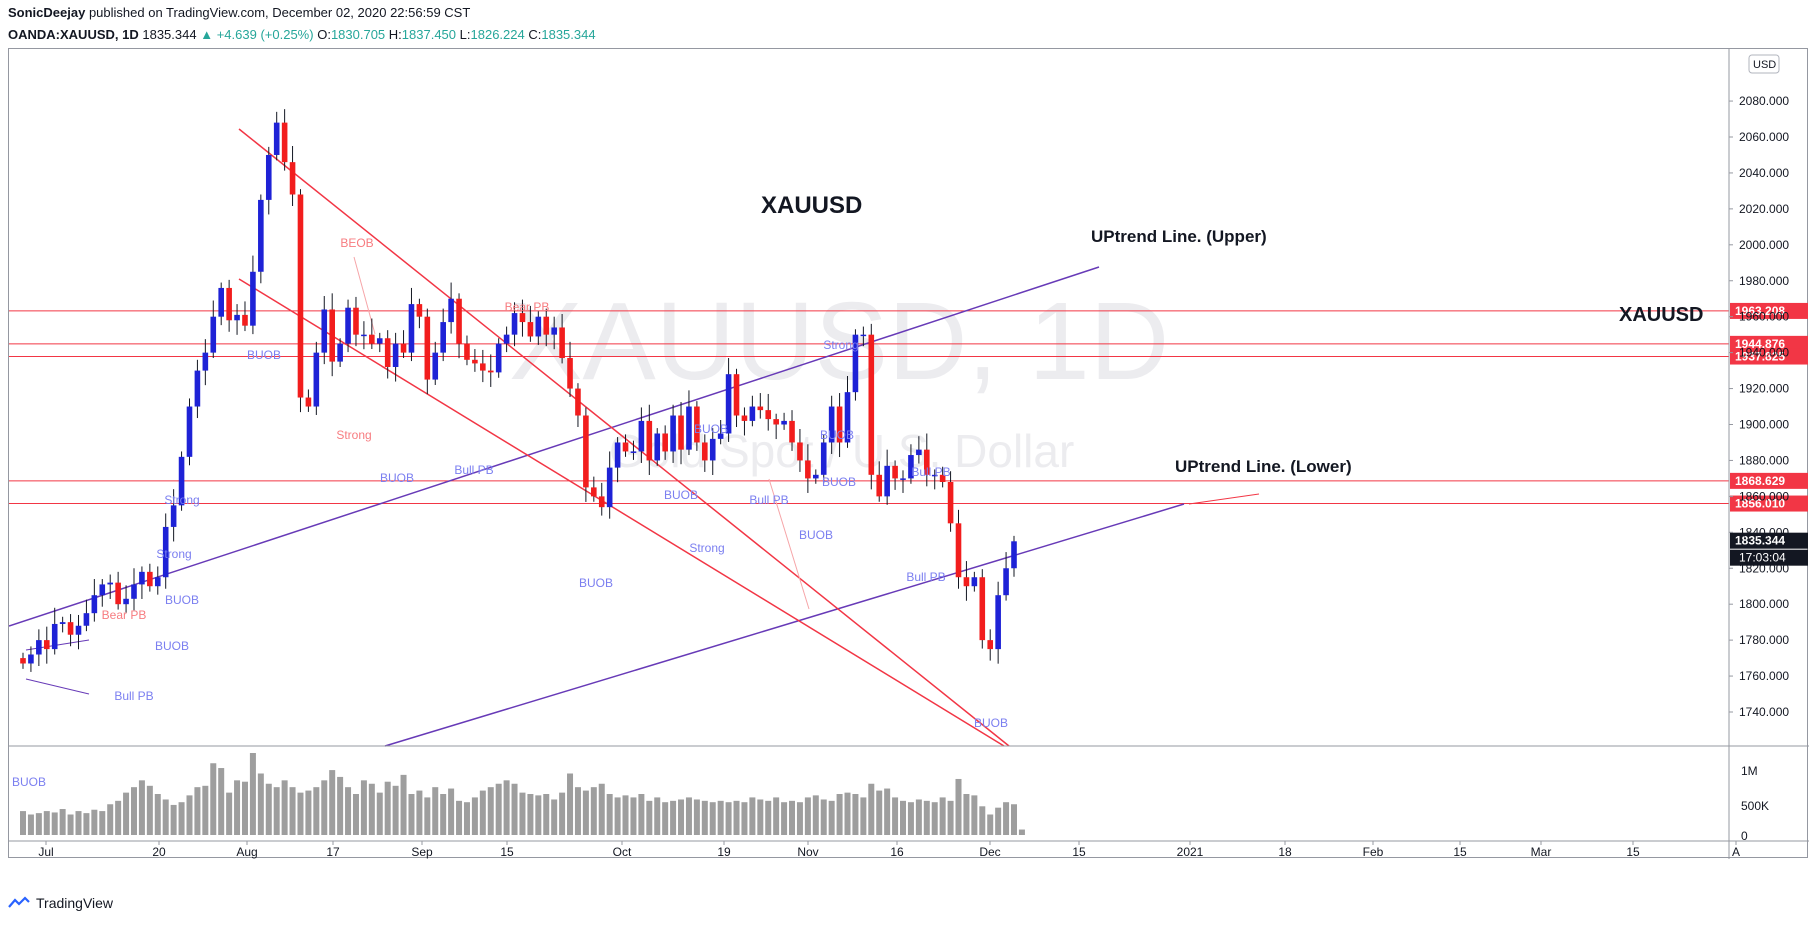  What do you see at coordinates (73, 34) in the screenshot?
I see `symbol-label: OANDA:XAUUSD, 1D` at bounding box center [73, 34].